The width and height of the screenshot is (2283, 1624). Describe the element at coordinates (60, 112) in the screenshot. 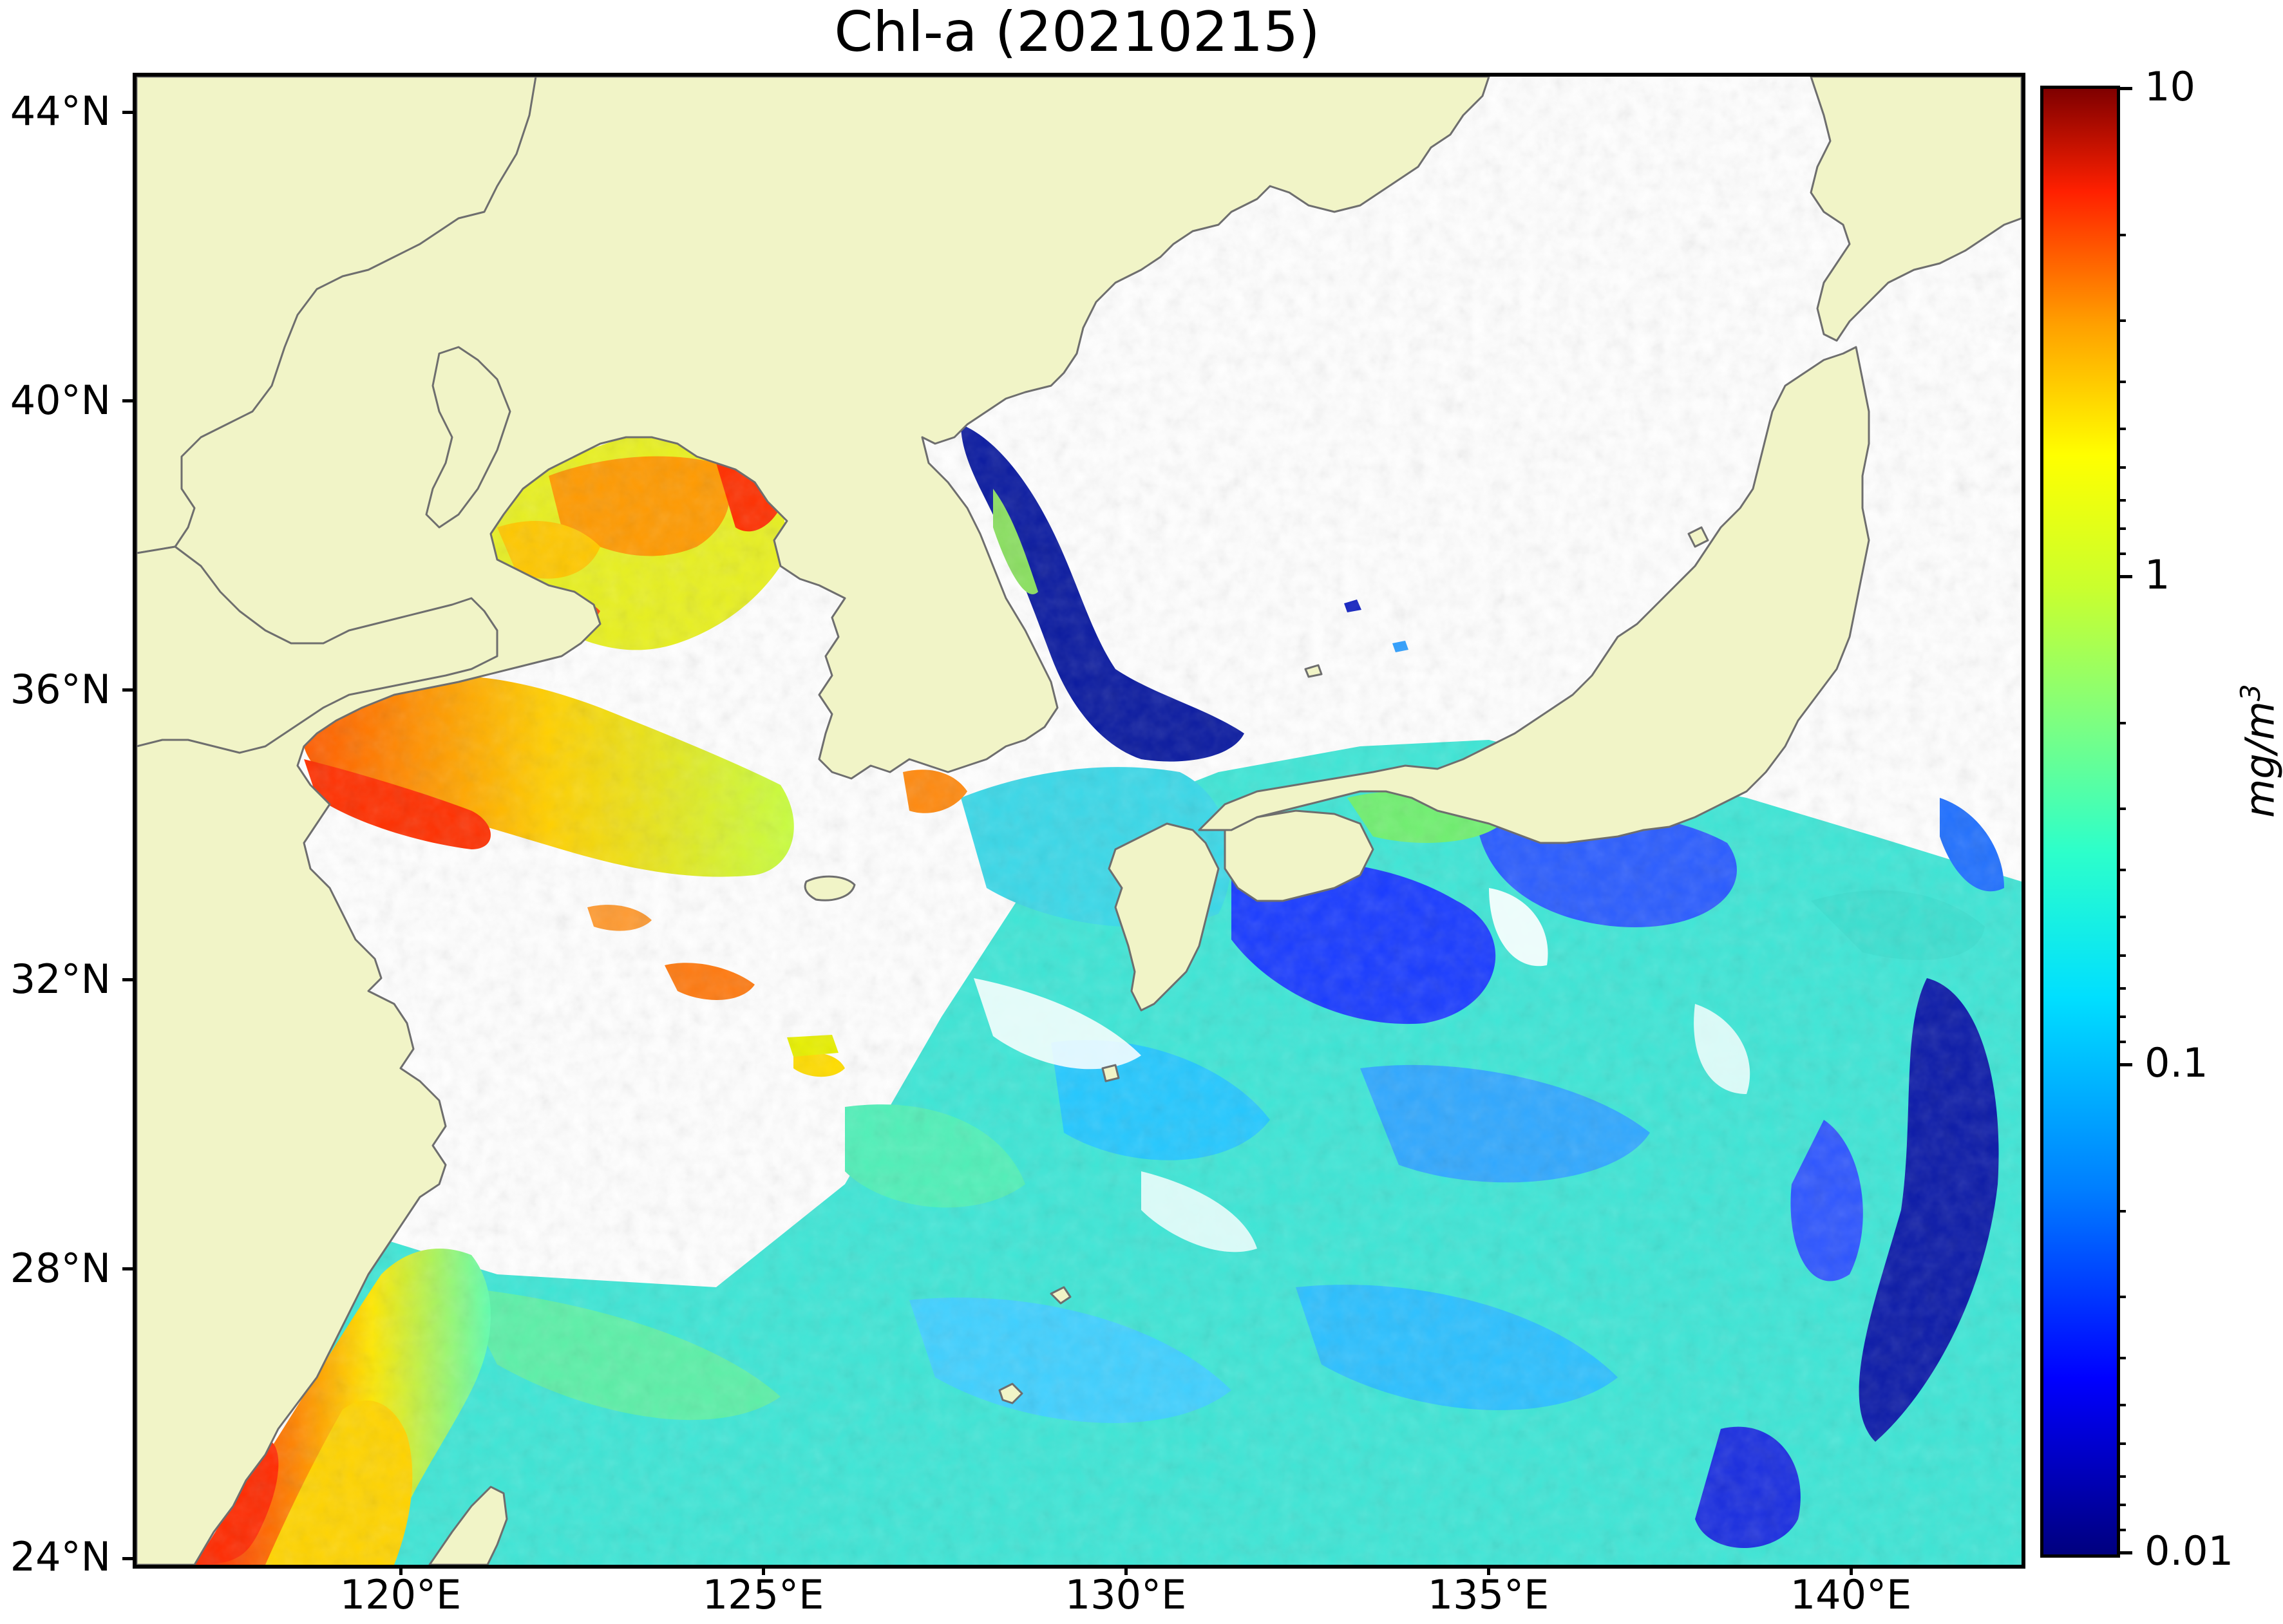

I see `lat-label-44n: 44°N` at that location.